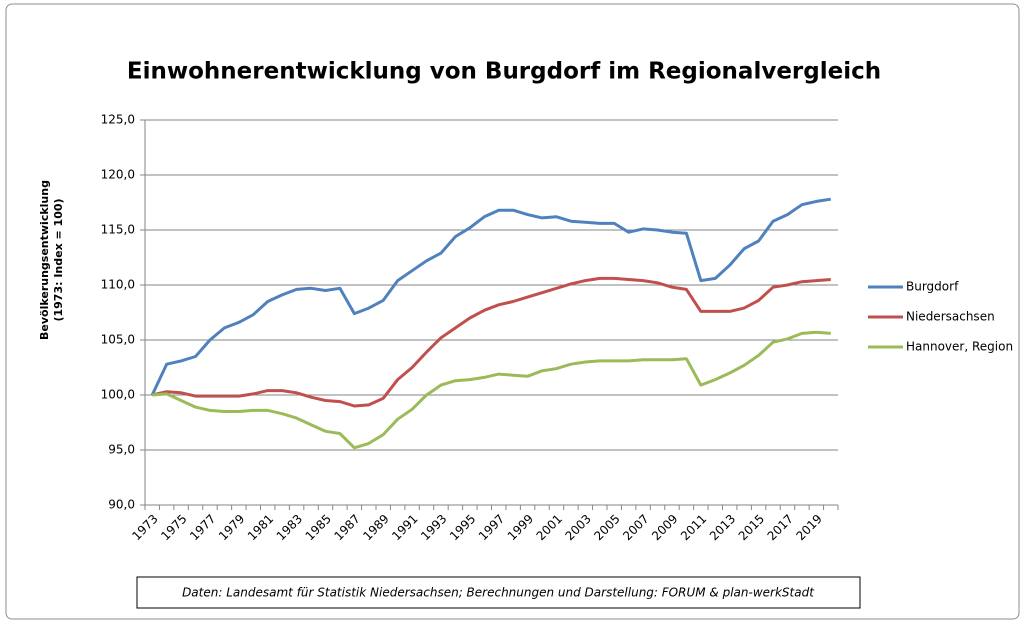 Image resolution: width=1026 pixels, height=624 pixels. What do you see at coordinates (58, 259) in the screenshot?
I see `y-axis-label: (1973: Index = 100)` at bounding box center [58, 259].